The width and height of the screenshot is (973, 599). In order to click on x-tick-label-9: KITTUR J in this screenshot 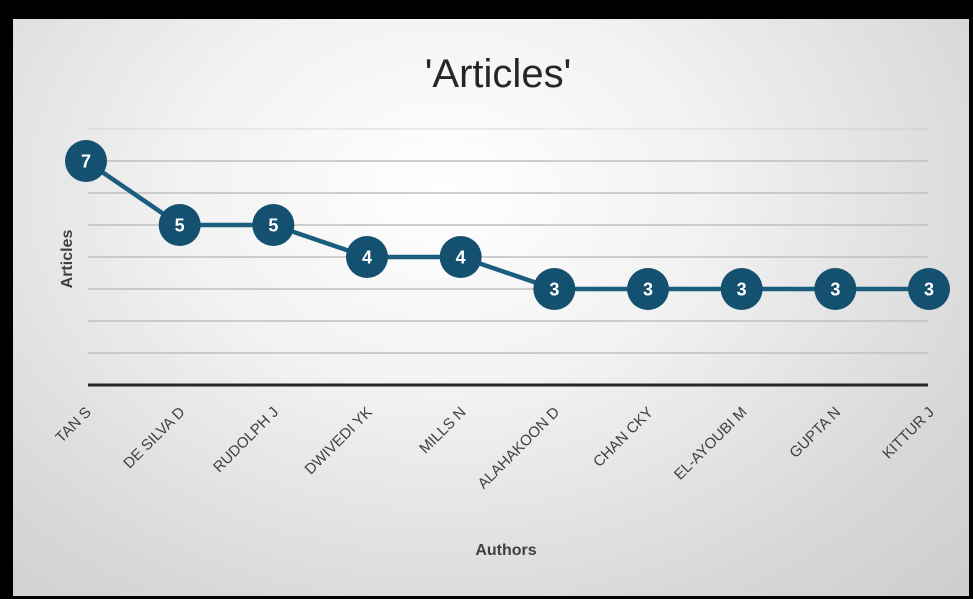, I will do `click(908, 433)`.